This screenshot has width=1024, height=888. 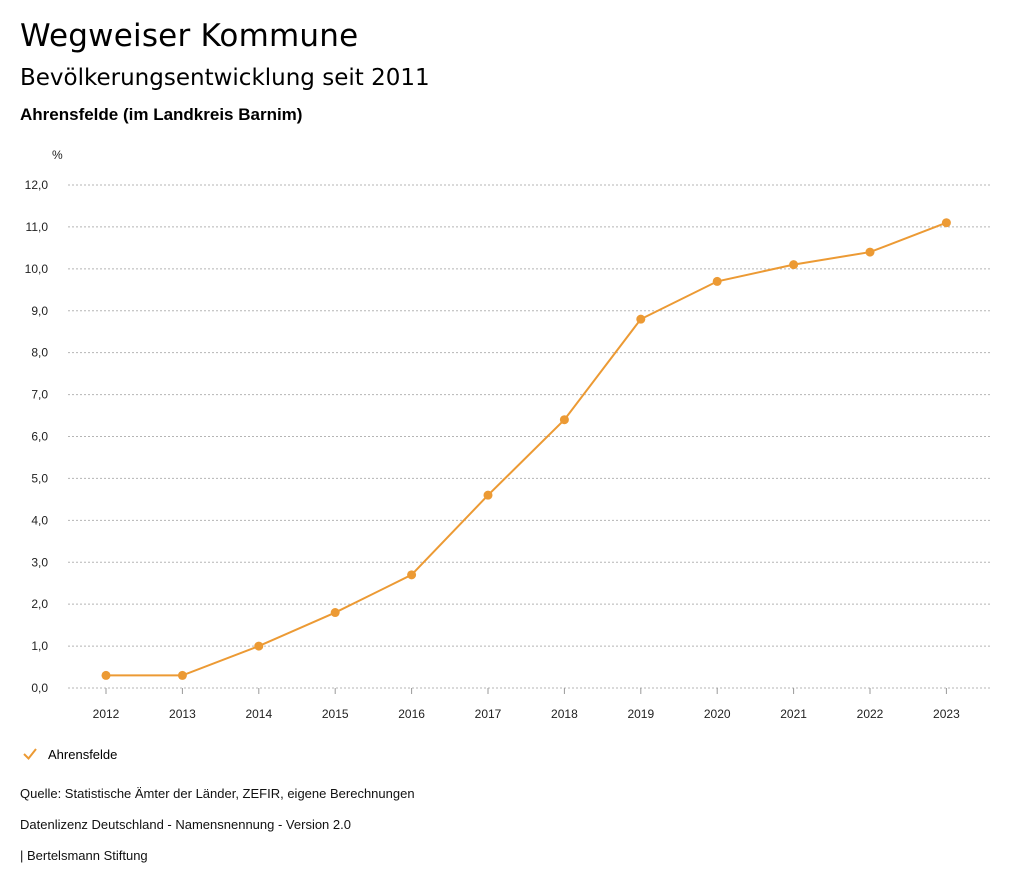 What do you see at coordinates (870, 714) in the screenshot?
I see `x-tick-label: 2022` at bounding box center [870, 714].